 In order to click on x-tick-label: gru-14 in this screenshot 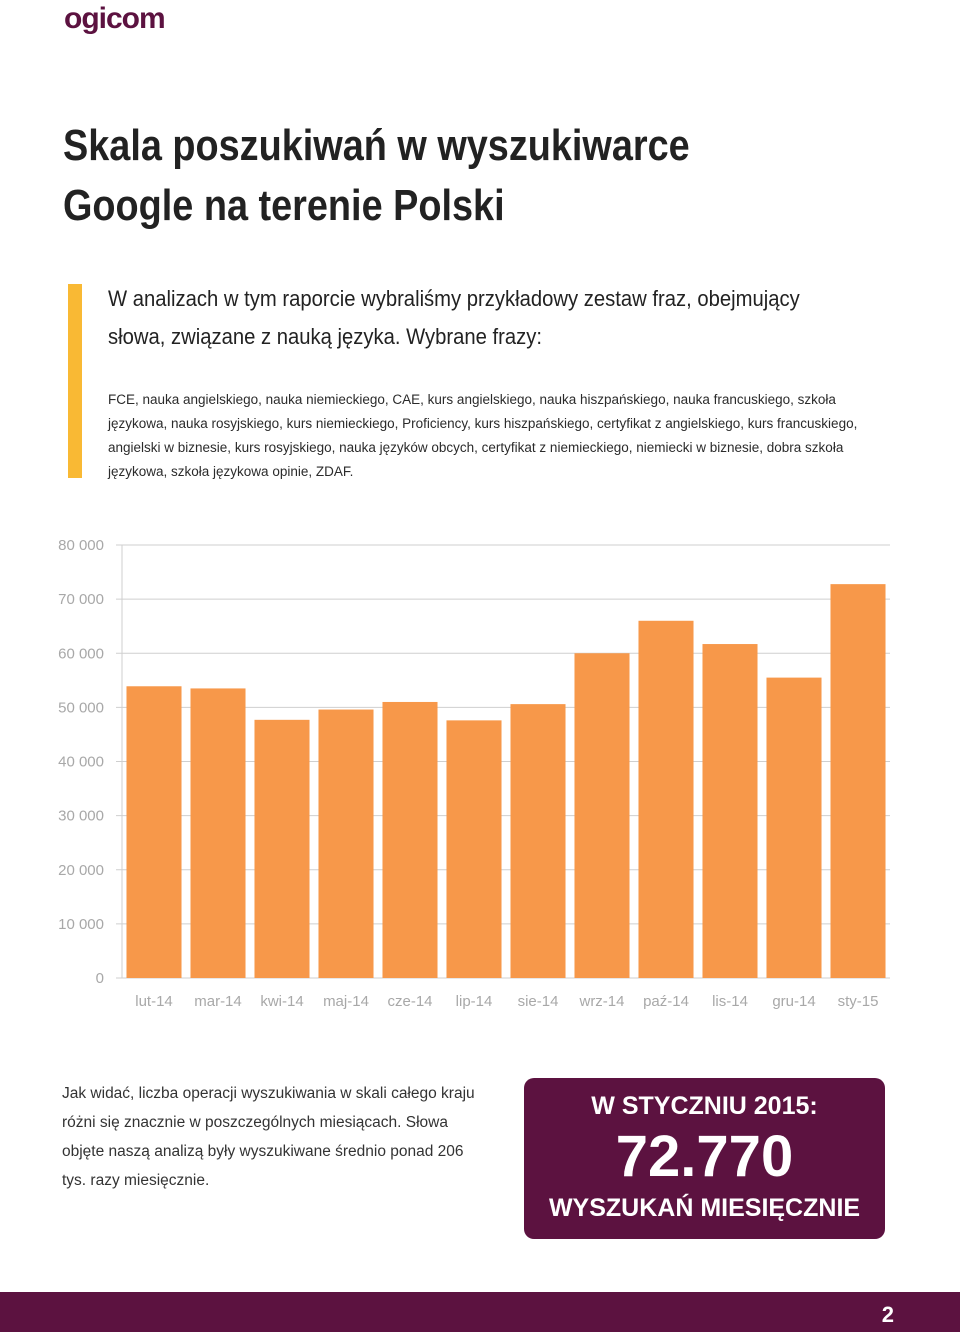, I will do `click(793, 1001)`.